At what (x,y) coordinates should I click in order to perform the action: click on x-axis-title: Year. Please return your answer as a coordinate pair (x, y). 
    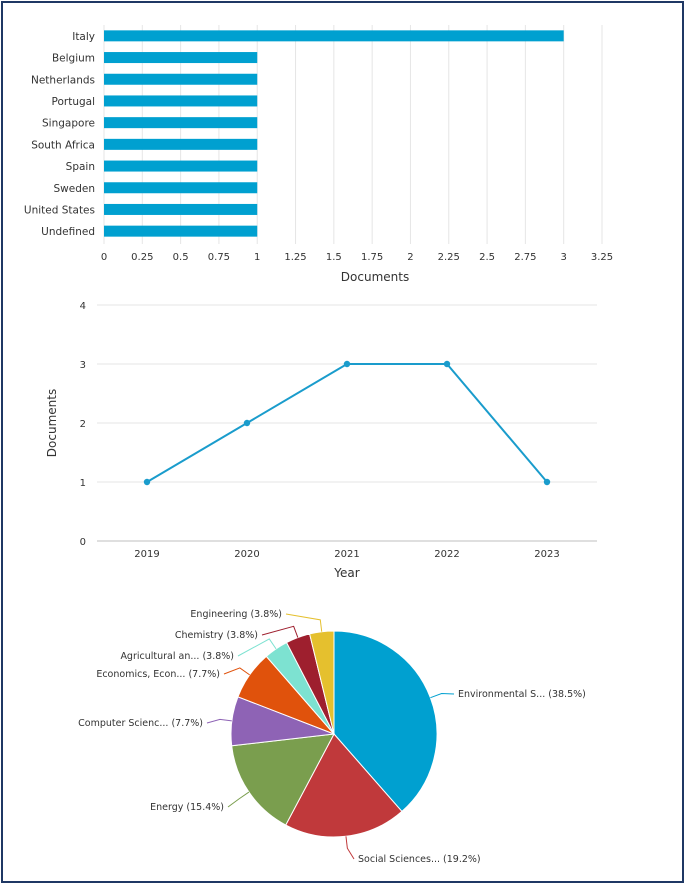
    Looking at the image, I should click on (346, 573).